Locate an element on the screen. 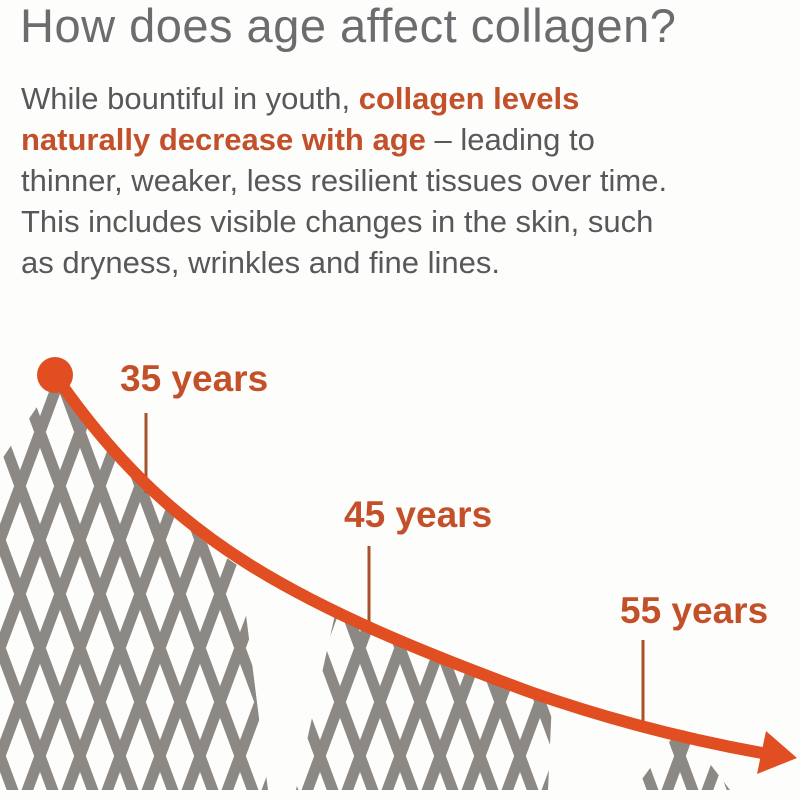 The height and width of the screenshot is (800, 800). intro-text: While bountiful in youth, is located at coordinates (190, 98).